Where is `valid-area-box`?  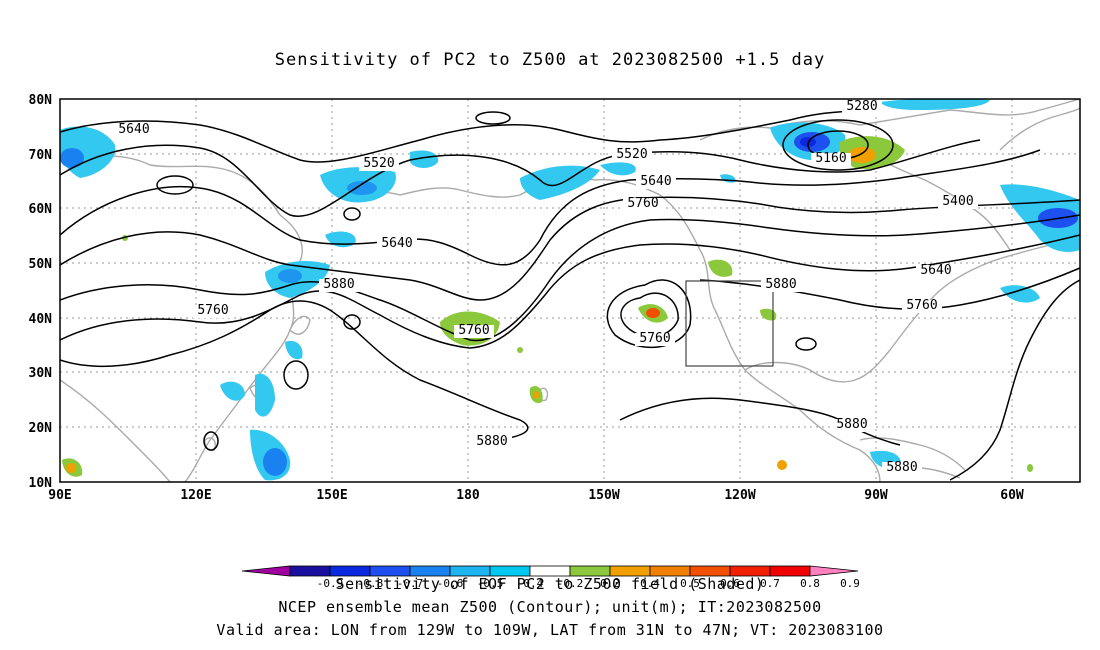 valid-area-box is located at coordinates (729, 323).